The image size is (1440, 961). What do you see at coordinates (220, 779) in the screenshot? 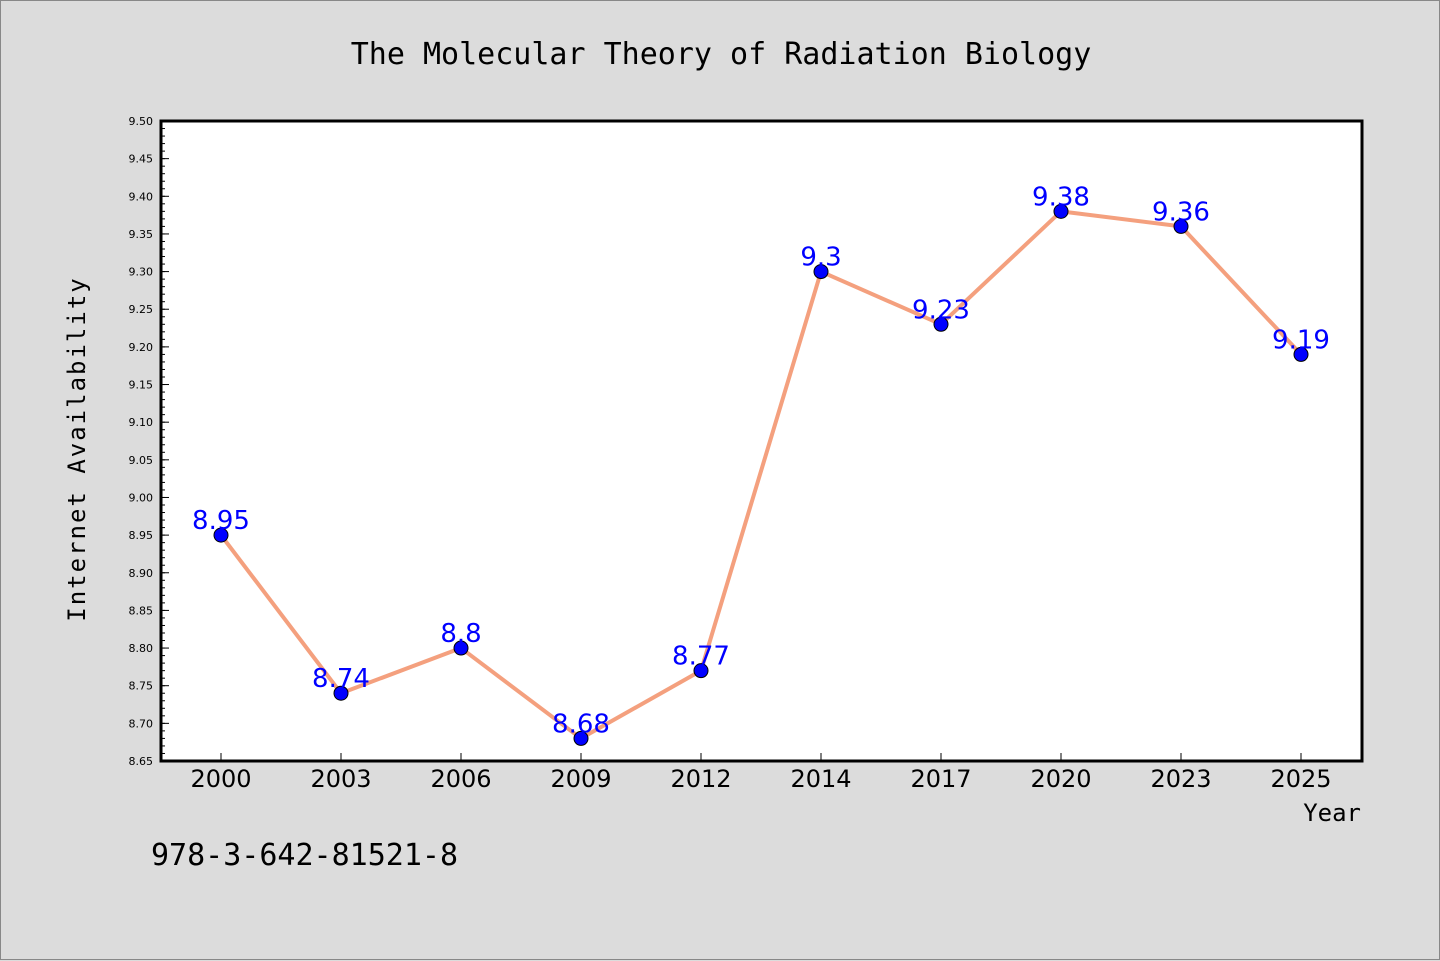
I see `x-tick-label: 2000` at bounding box center [220, 779].